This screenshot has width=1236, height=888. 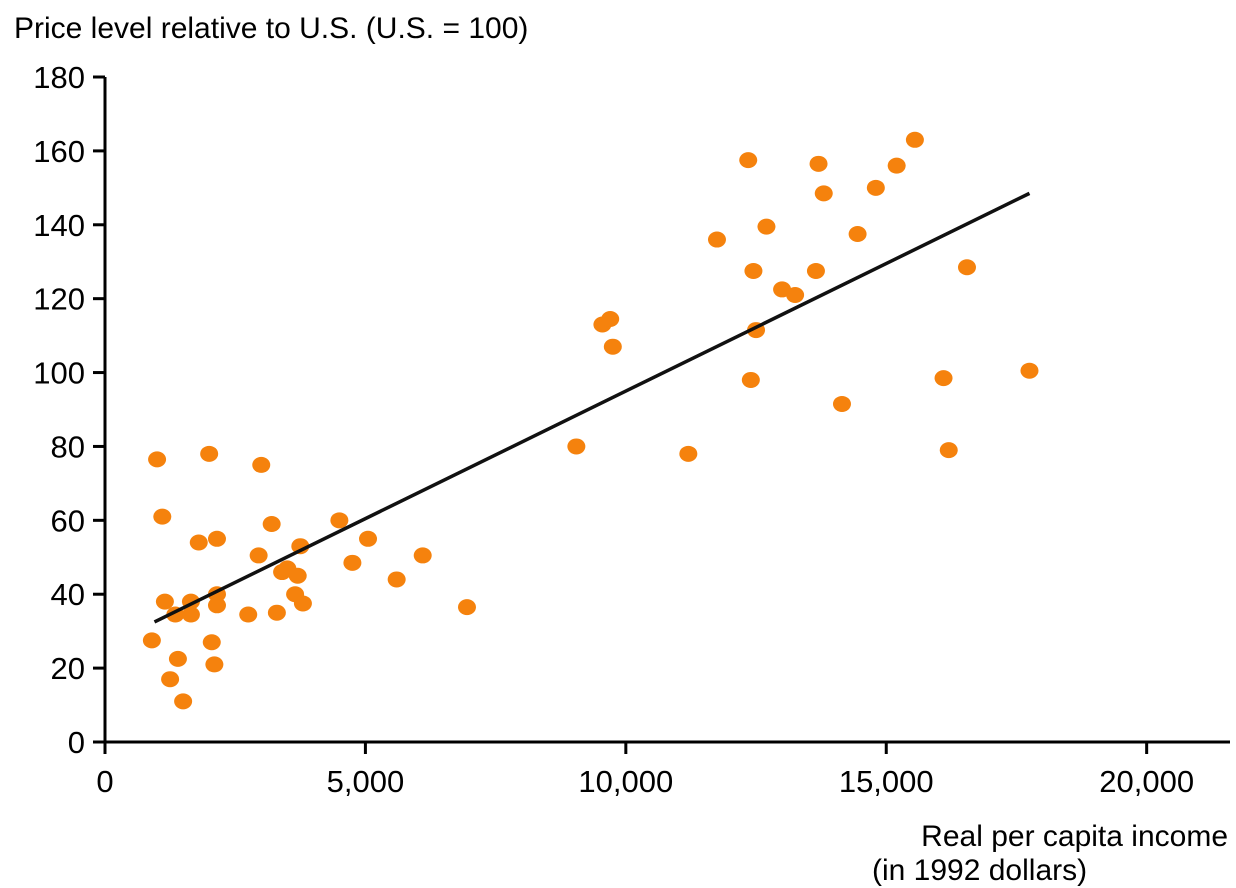 I want to click on x-axis-title-line-2: (in 1992 dollars), so click(x=979, y=870).